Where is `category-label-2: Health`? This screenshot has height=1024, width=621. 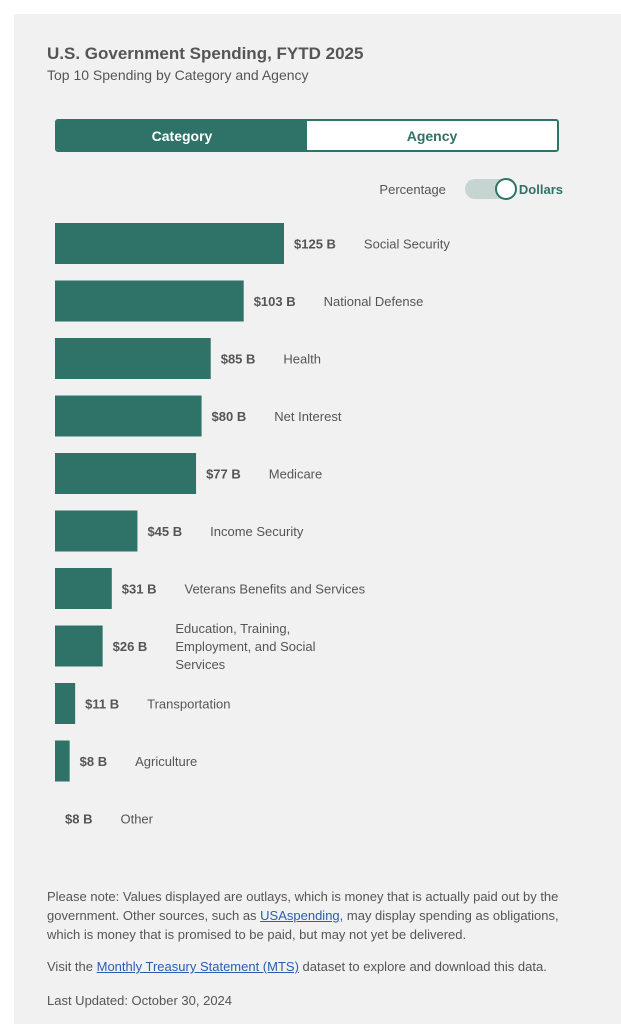
category-label-2: Health is located at coordinates (302, 359).